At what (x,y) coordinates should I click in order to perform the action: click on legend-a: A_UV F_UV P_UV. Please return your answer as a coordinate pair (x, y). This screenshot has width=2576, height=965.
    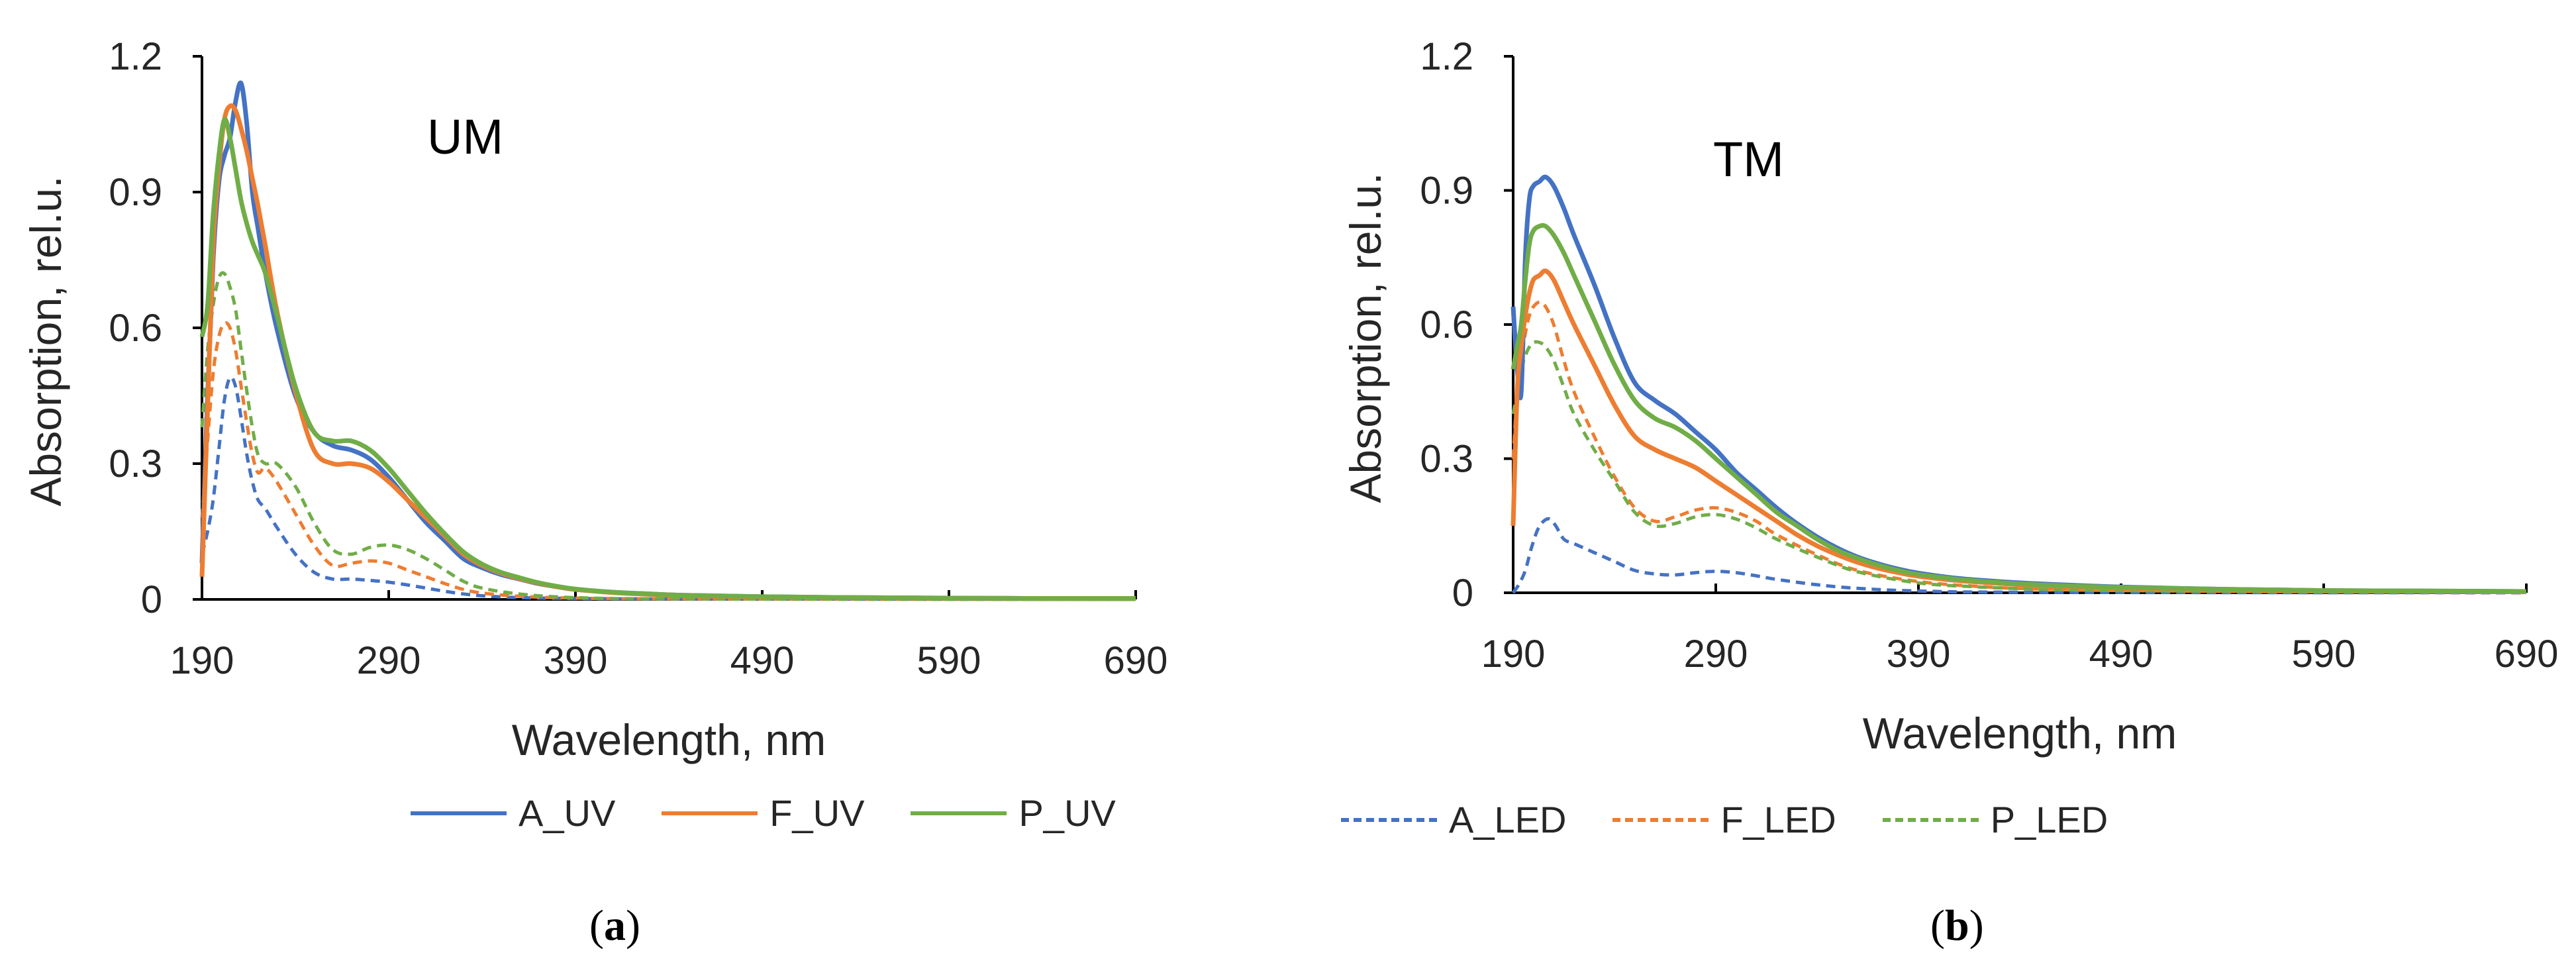
    Looking at the image, I should click on (786, 813).